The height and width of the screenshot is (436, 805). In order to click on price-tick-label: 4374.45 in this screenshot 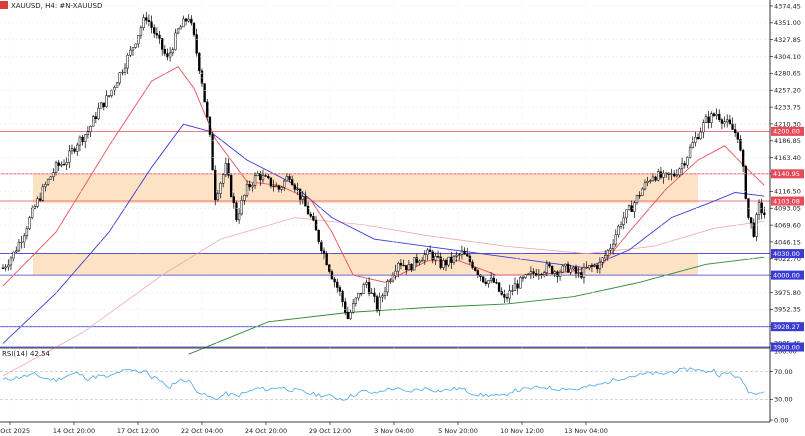, I will do `click(787, 6)`.